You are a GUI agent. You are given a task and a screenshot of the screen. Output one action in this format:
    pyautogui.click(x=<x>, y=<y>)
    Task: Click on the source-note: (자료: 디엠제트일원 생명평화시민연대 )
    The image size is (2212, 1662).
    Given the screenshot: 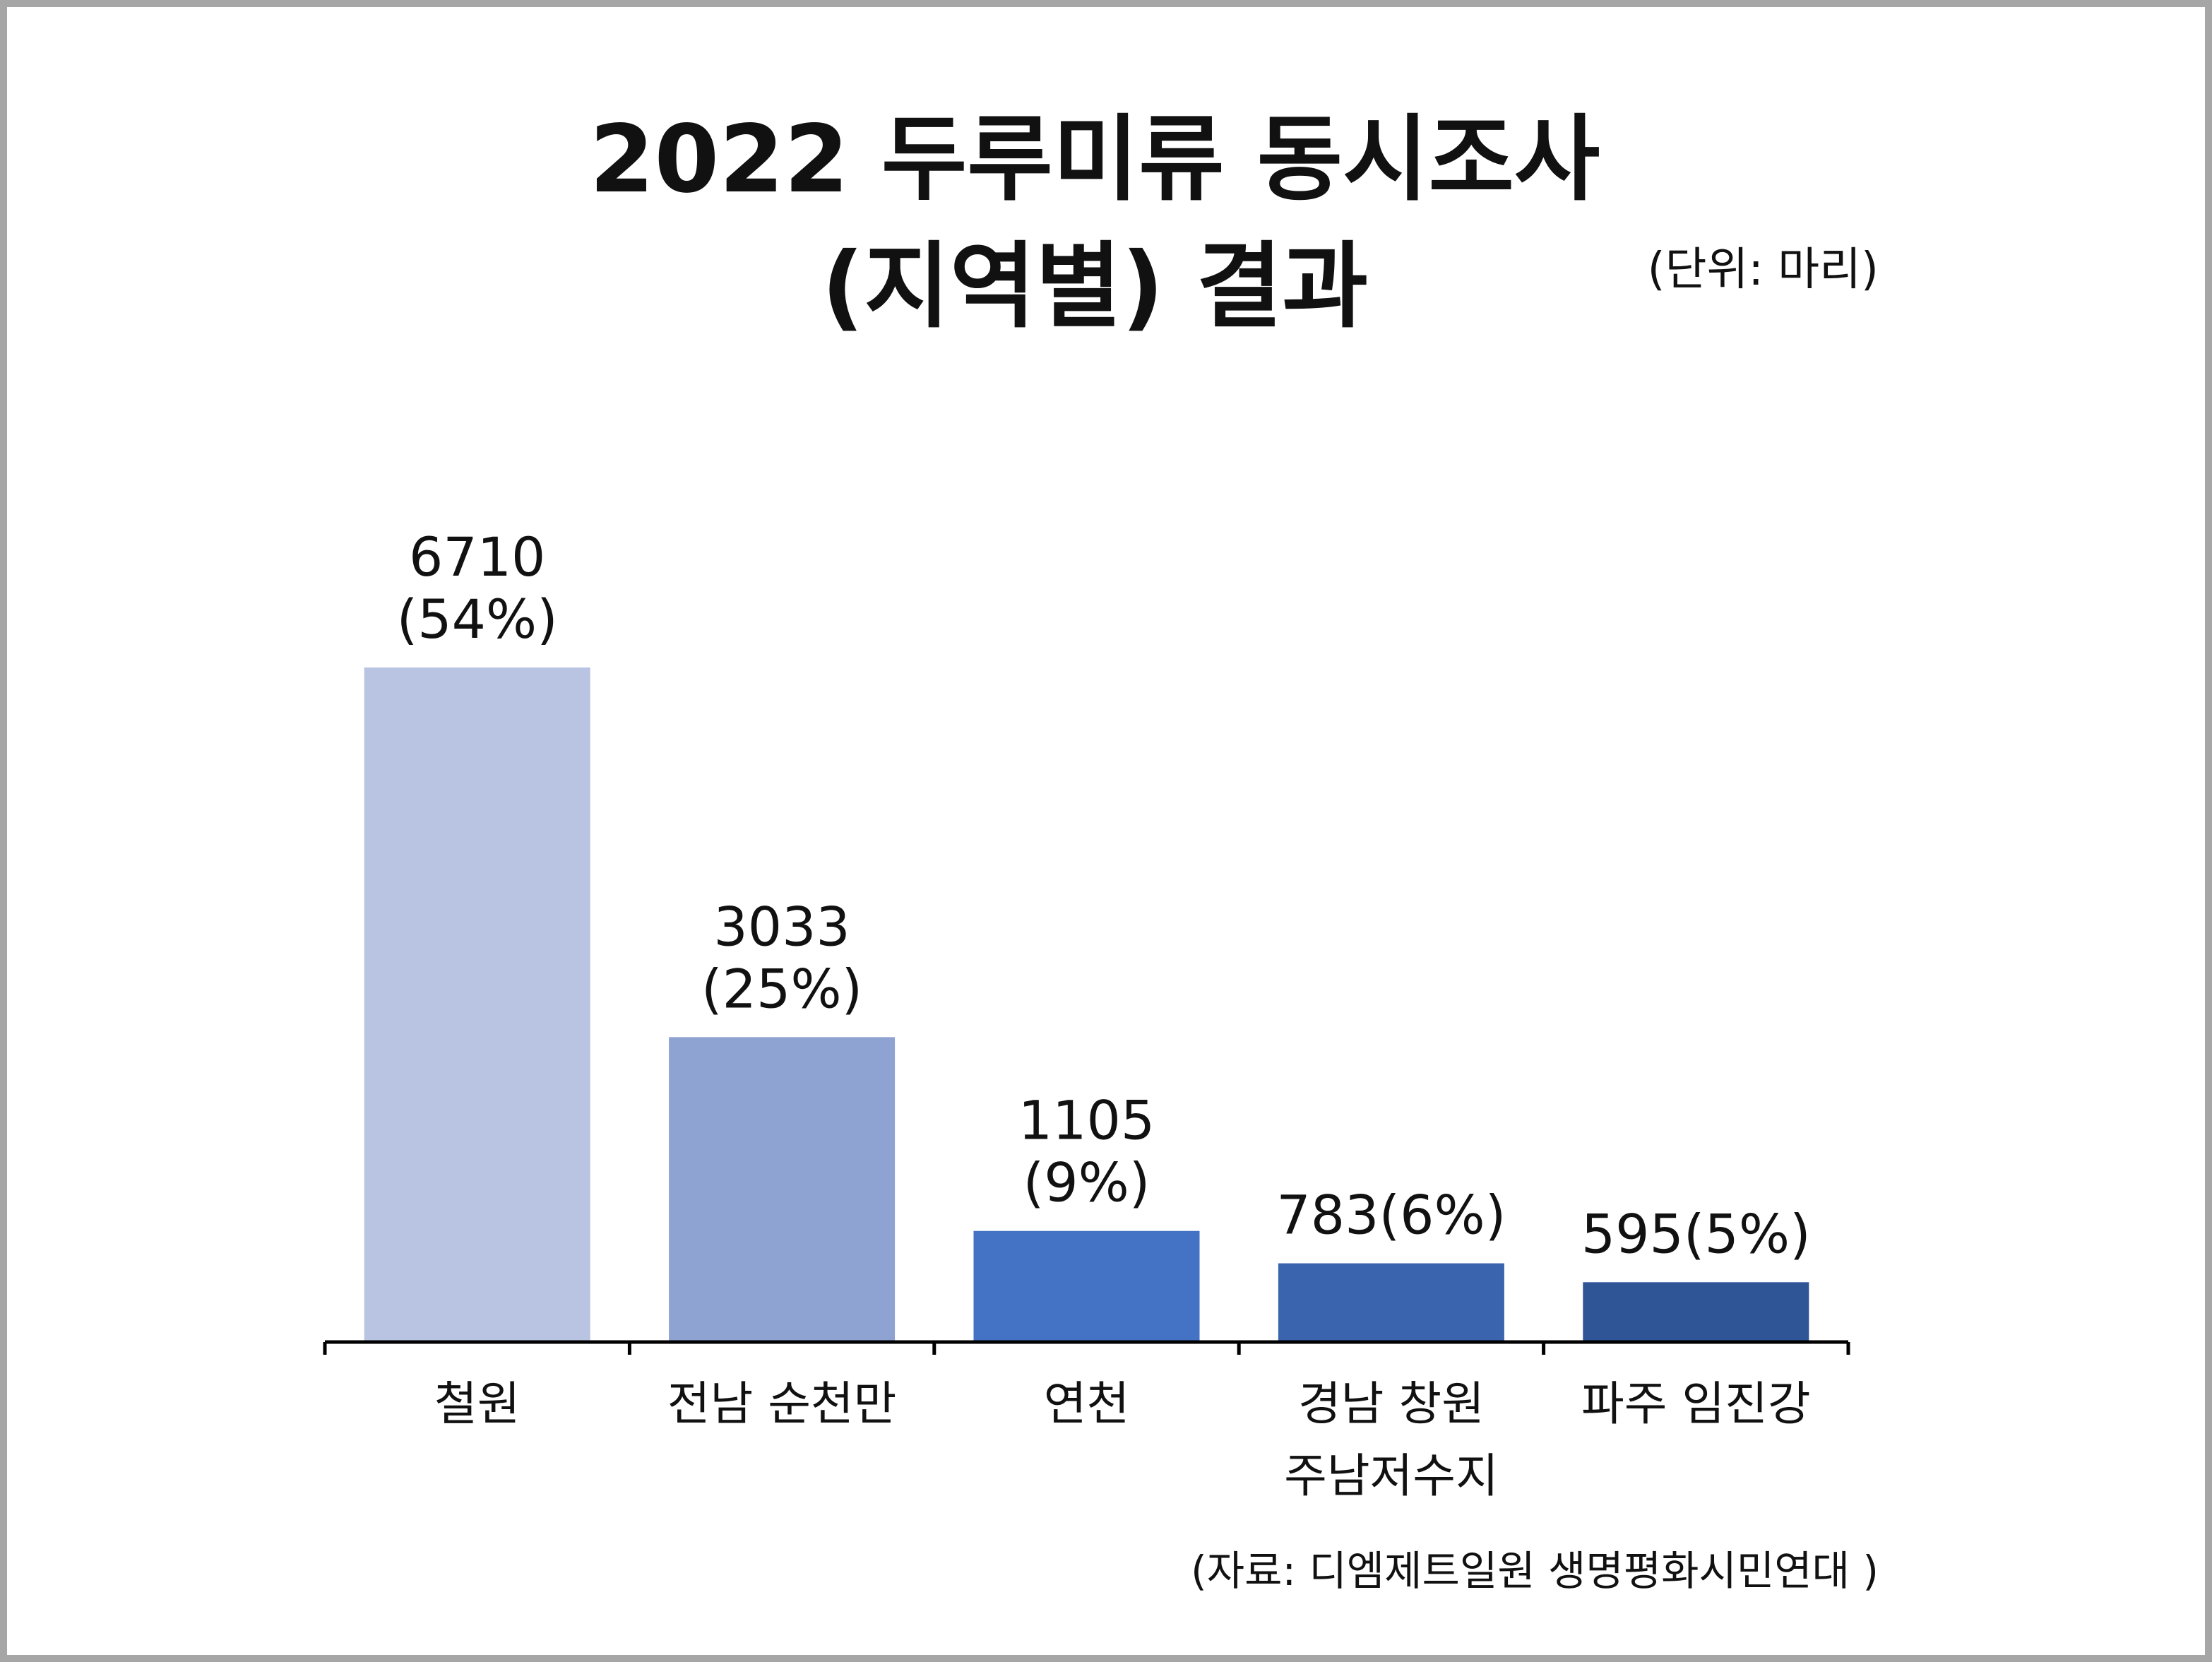 What is the action you would take?
    pyautogui.click(x=1535, y=1571)
    